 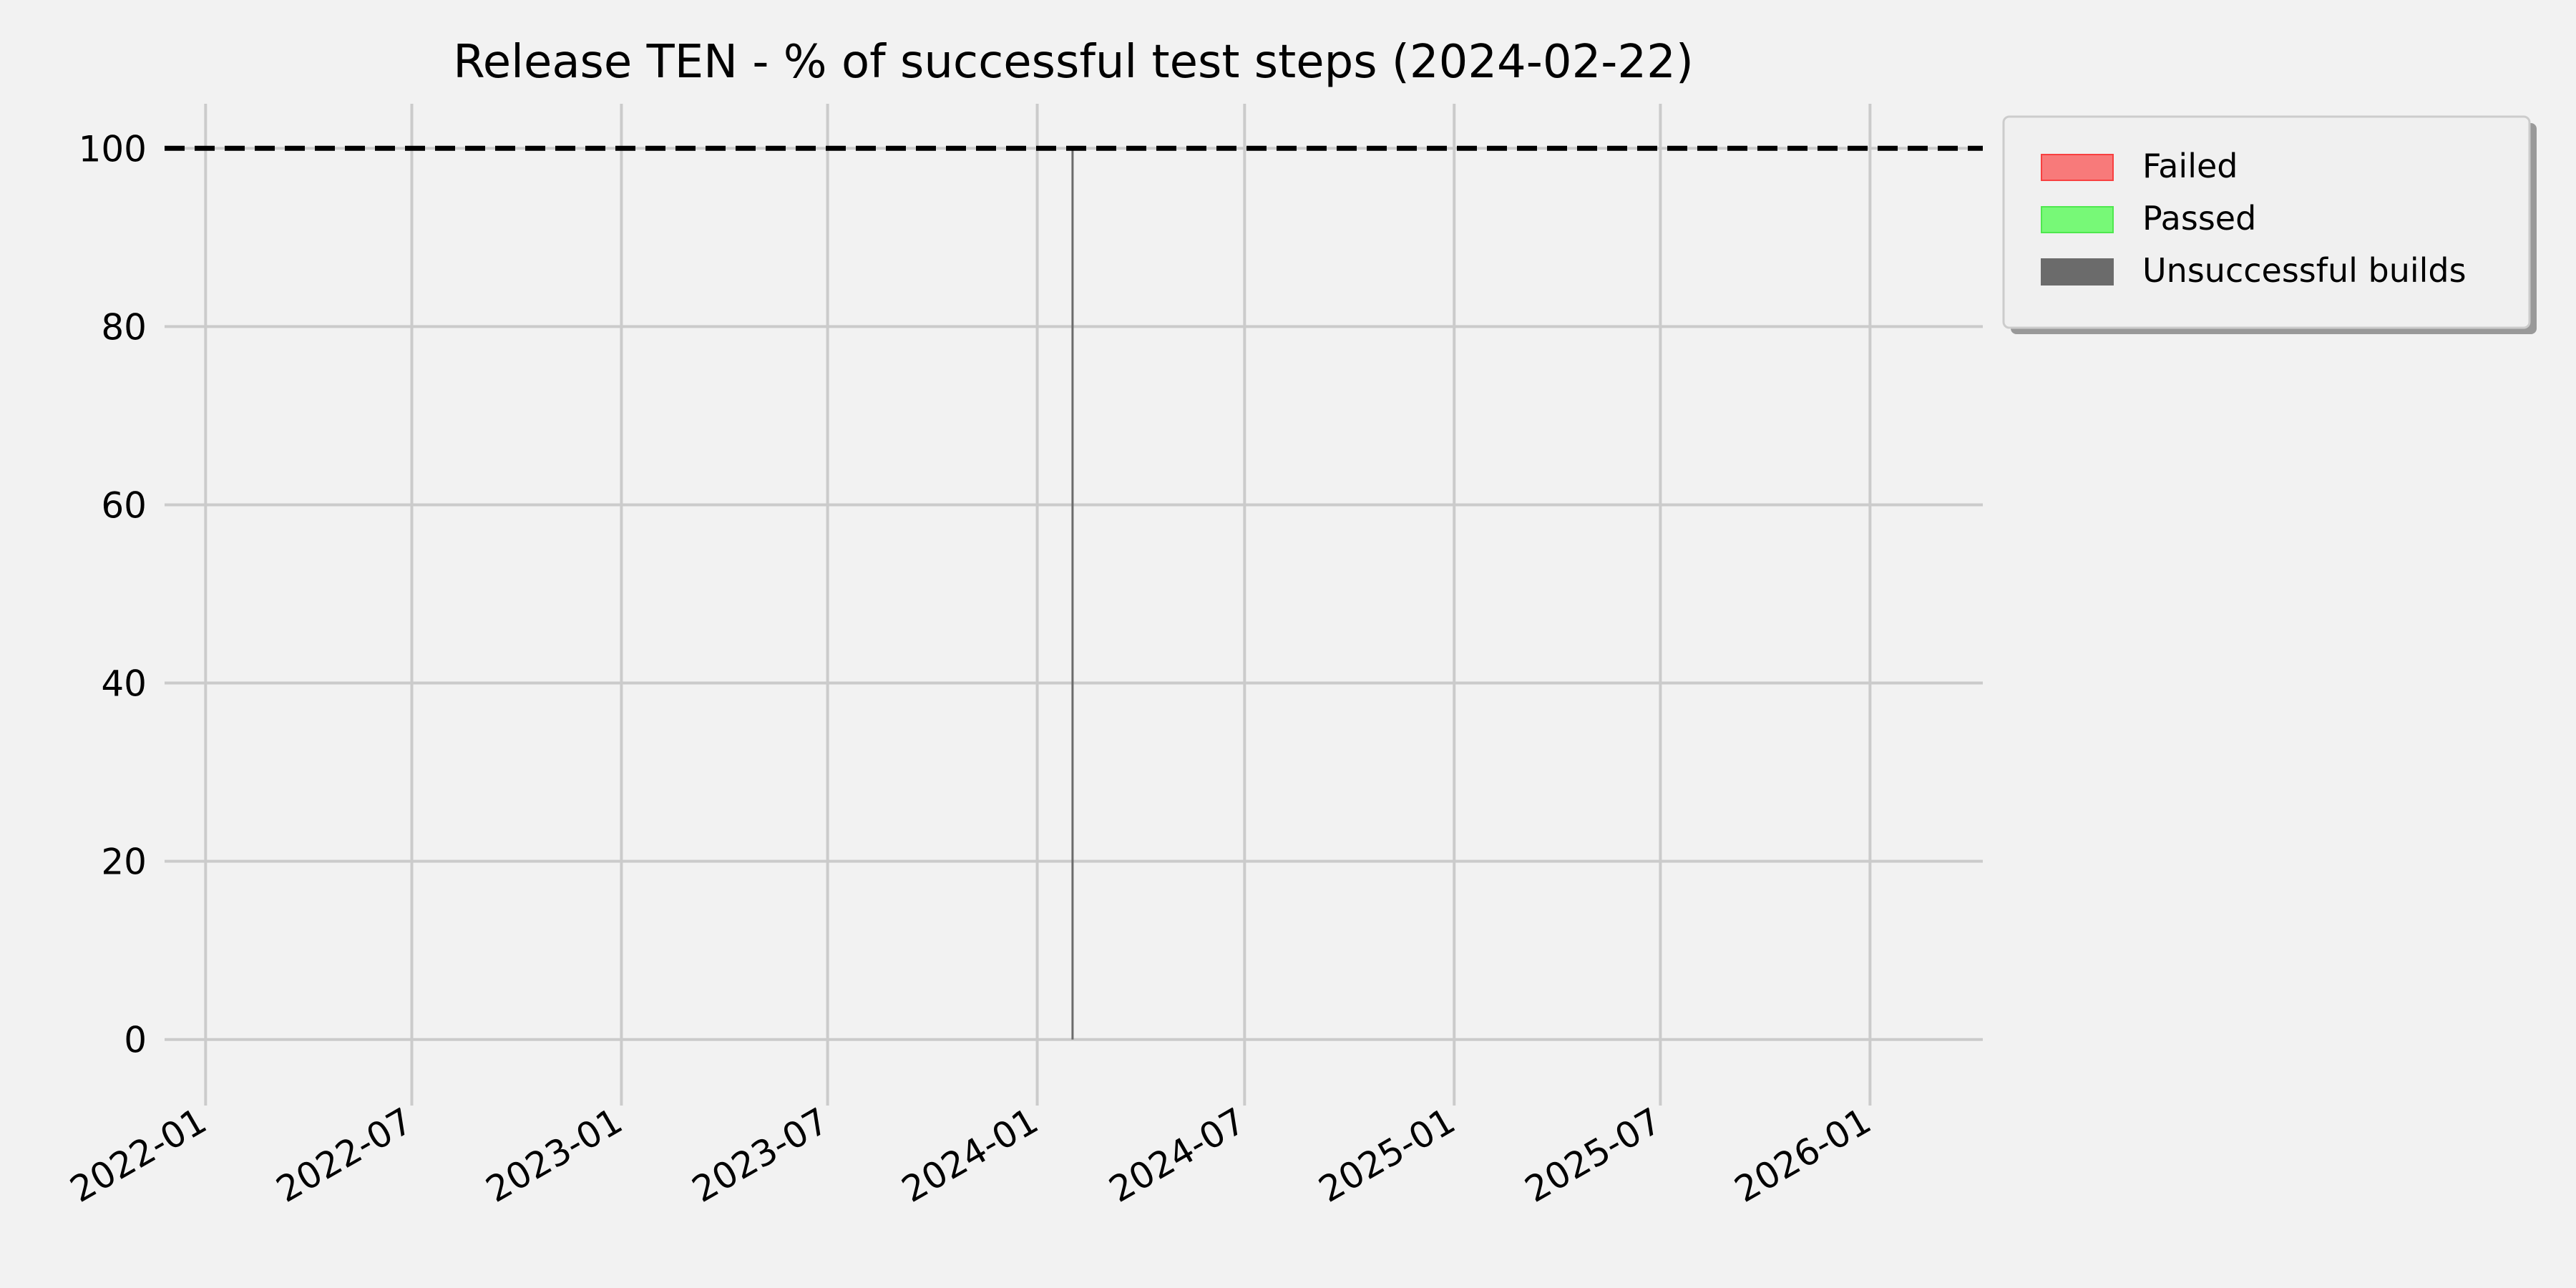 I want to click on y-tick-label: 40, so click(x=124, y=684).